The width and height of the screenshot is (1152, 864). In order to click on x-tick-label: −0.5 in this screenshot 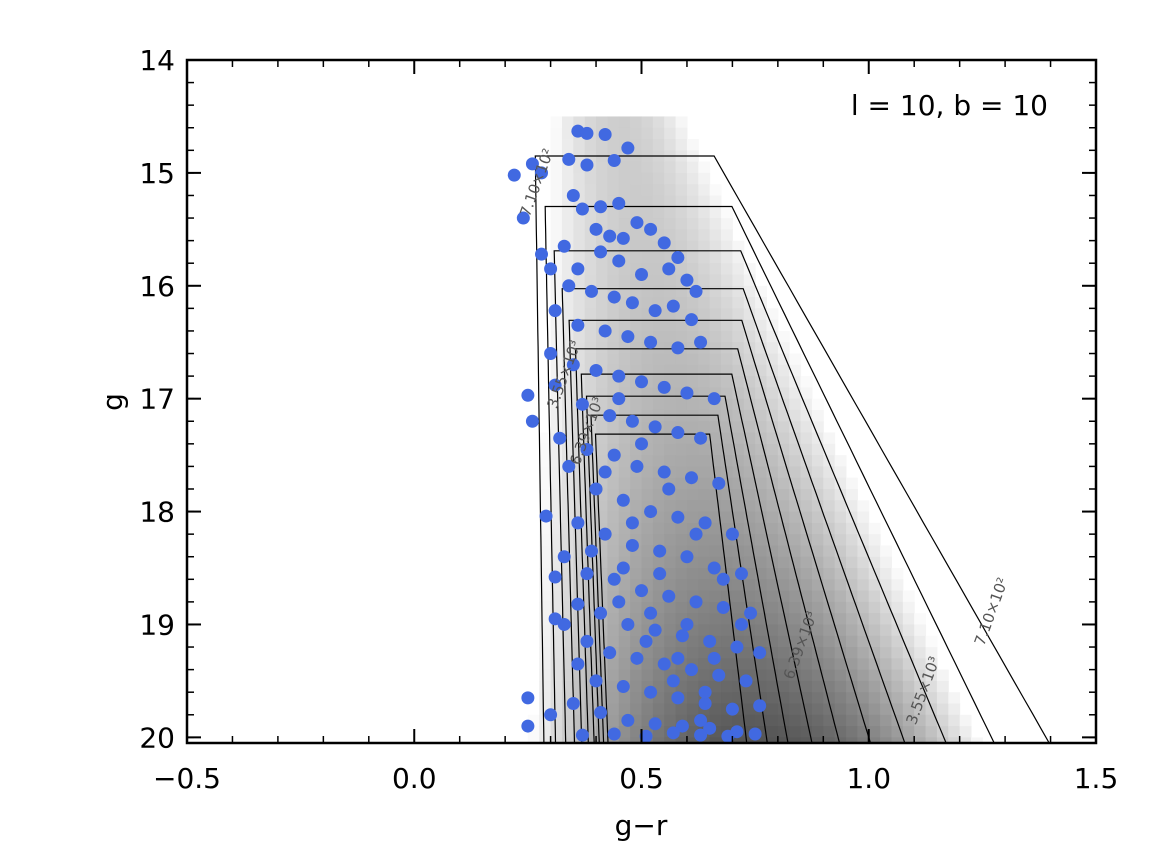, I will do `click(187, 778)`.